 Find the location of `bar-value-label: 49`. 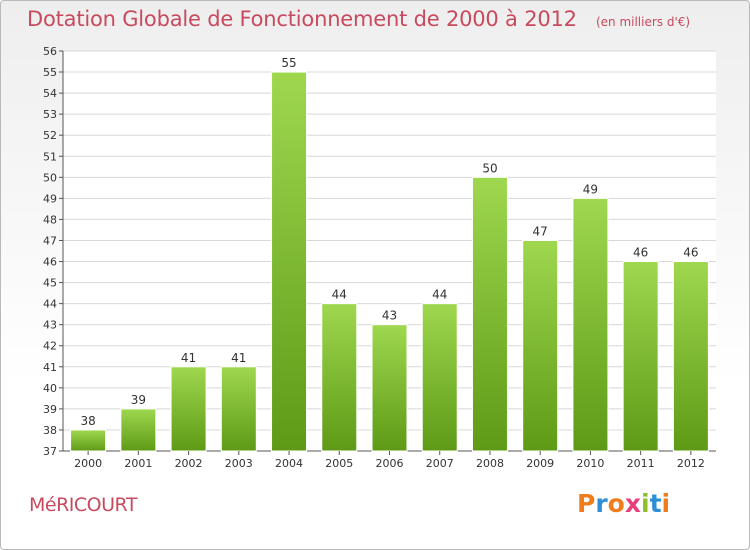

bar-value-label: 49 is located at coordinates (590, 189).